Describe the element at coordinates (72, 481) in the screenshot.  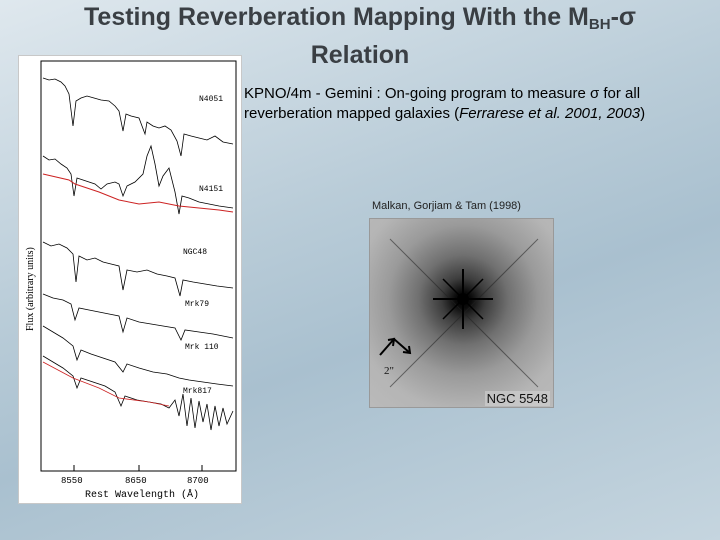
I see `x-tick-label: 8550` at that location.